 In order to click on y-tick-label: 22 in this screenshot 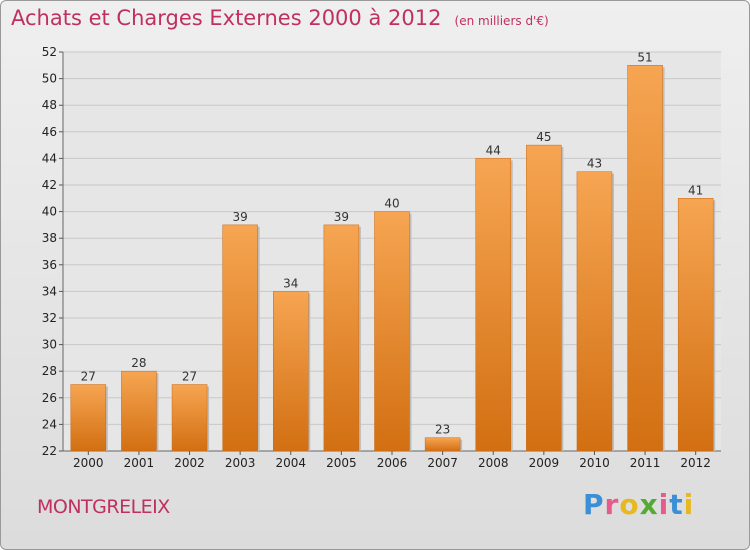, I will do `click(49, 451)`.